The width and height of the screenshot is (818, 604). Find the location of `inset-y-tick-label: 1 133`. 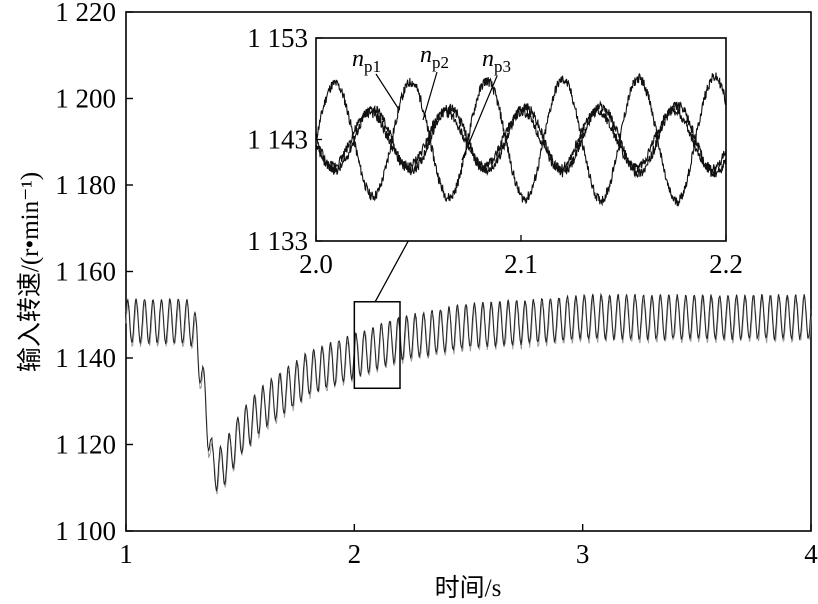

inset-y-tick-label: 1 133 is located at coordinates (277, 241).